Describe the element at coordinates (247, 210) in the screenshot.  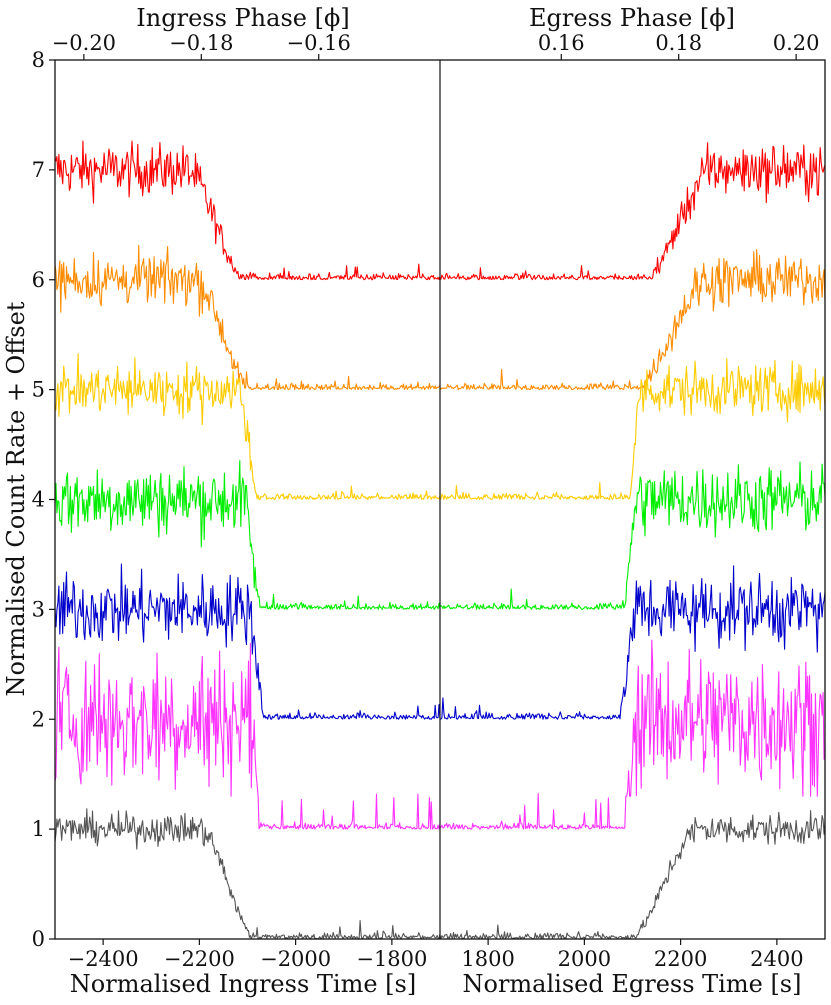
I see `series-0-ingress-line` at that location.